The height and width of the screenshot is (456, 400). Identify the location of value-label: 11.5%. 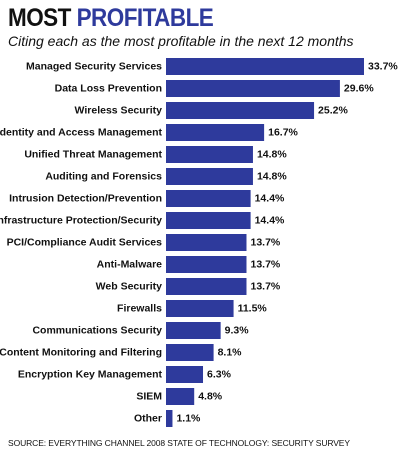
(253, 309).